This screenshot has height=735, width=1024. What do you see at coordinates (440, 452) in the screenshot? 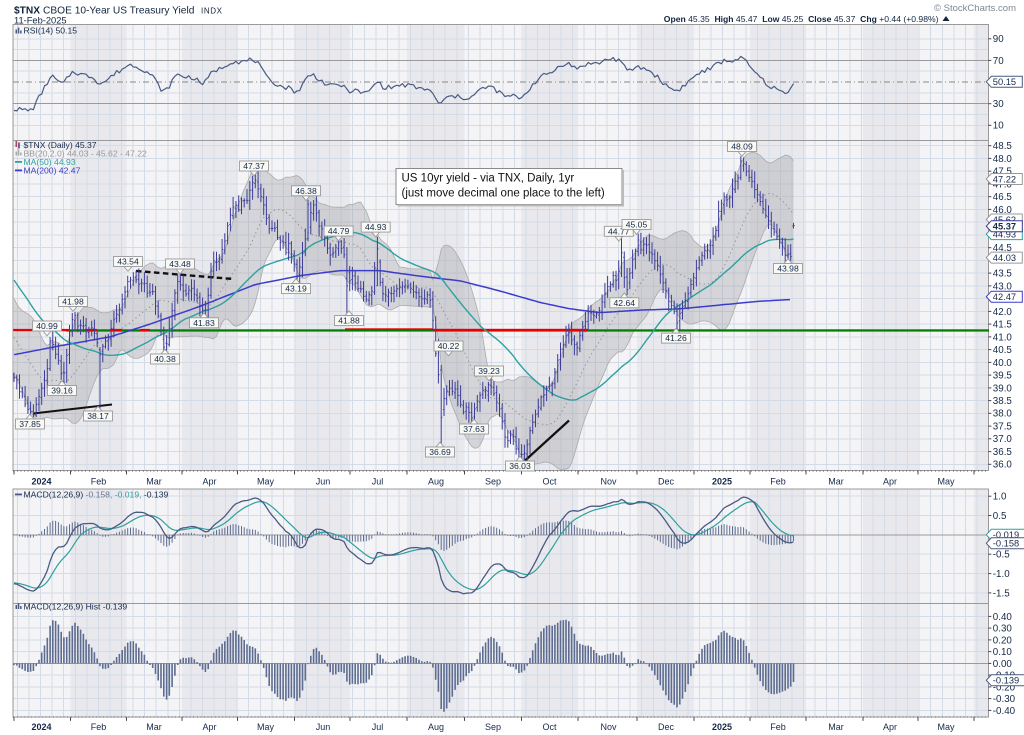
I see `svg-text: 36.69` at bounding box center [440, 452].